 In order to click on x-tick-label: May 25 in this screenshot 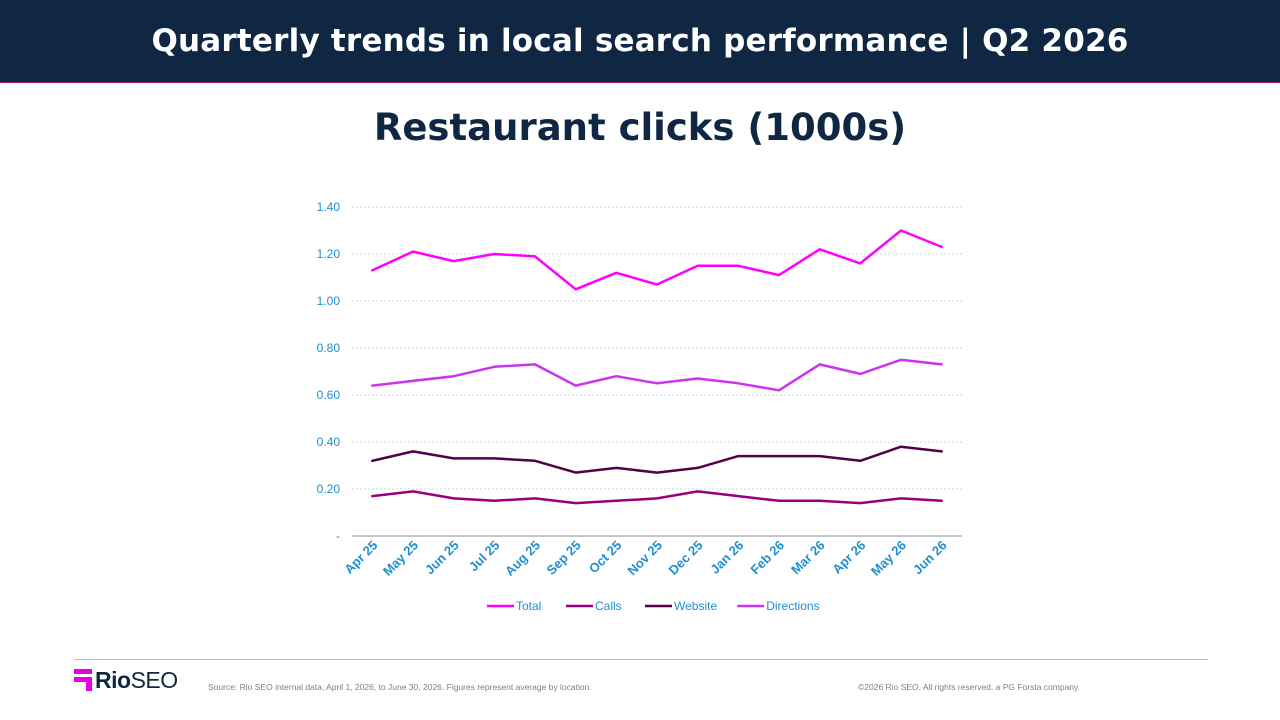, I will do `click(400, 558)`.